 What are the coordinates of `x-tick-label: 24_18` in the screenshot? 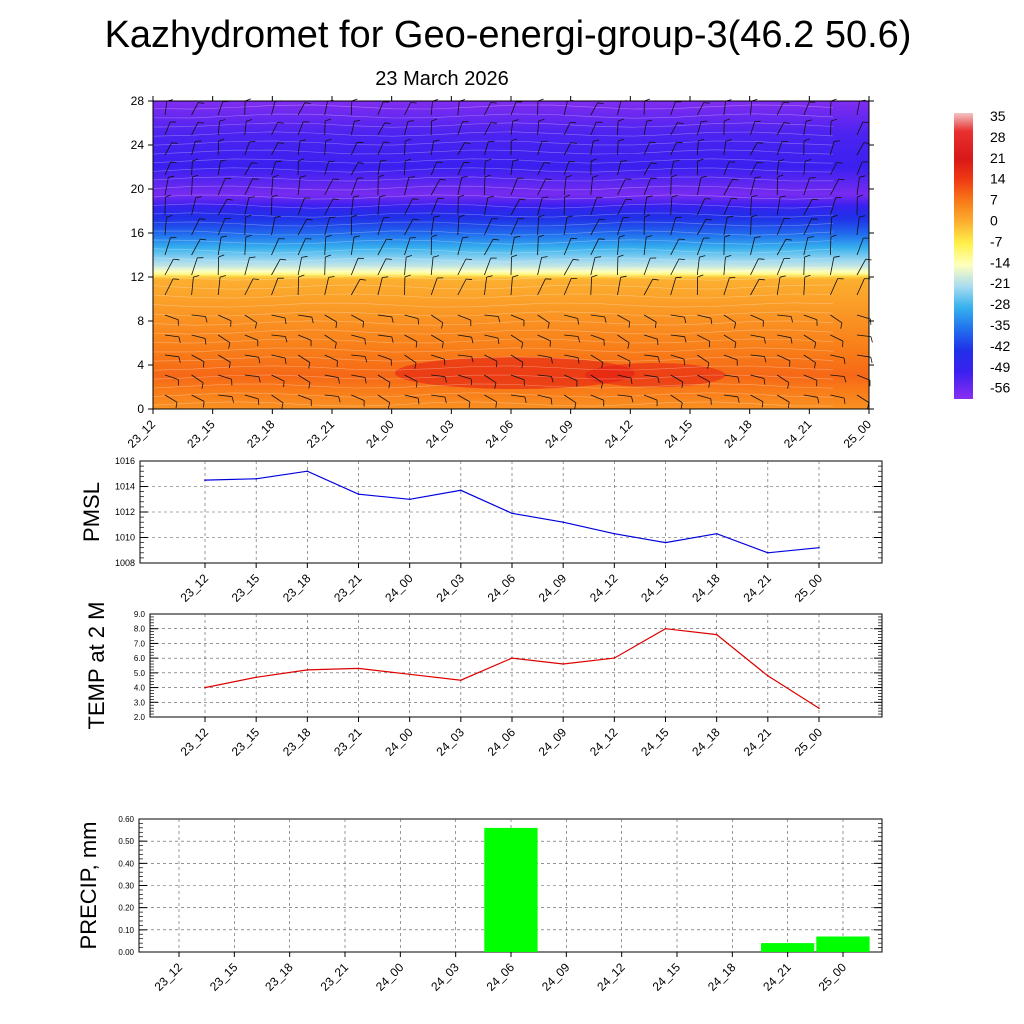 It's located at (706, 742).